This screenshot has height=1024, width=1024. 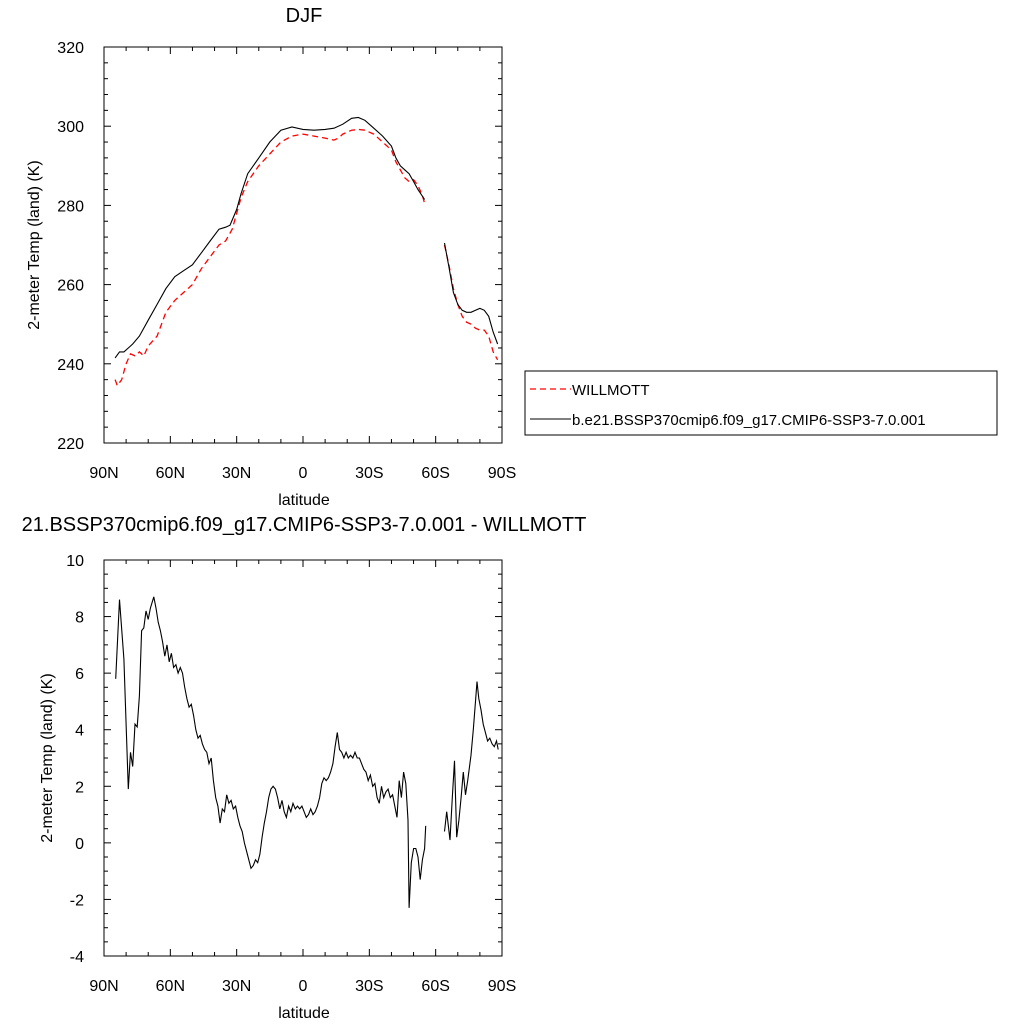 What do you see at coordinates (77, 957) in the screenshot?
I see `bottom-y-tick-label: -4` at bounding box center [77, 957].